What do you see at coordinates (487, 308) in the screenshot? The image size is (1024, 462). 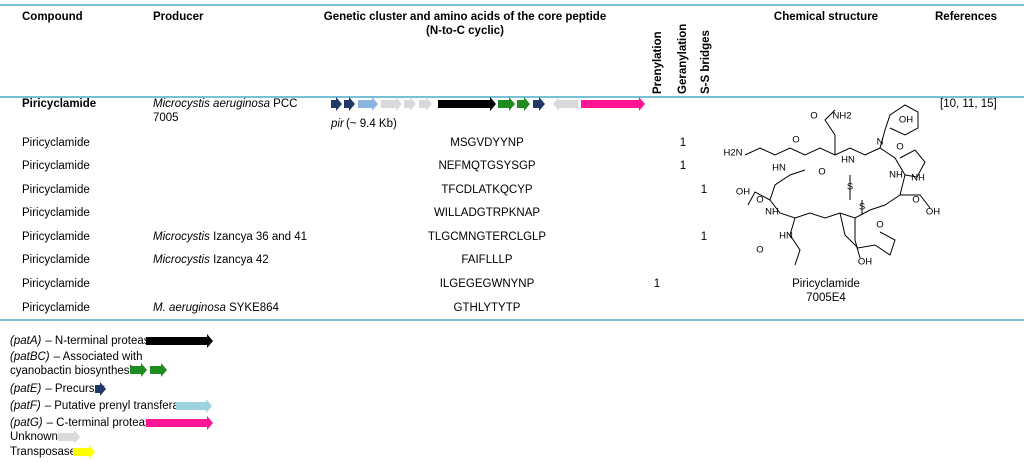 I see `core-peptide: GTHLYTYTP` at bounding box center [487, 308].